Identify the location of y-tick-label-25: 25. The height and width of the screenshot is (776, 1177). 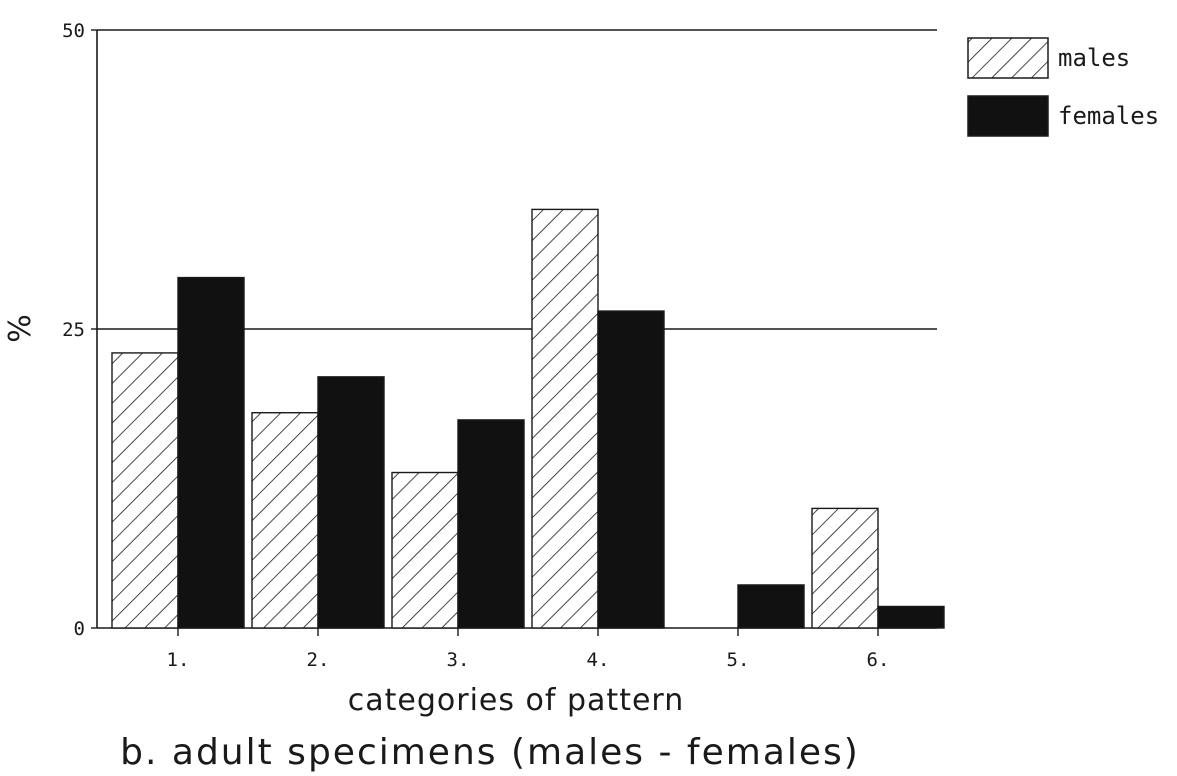
(73, 330).